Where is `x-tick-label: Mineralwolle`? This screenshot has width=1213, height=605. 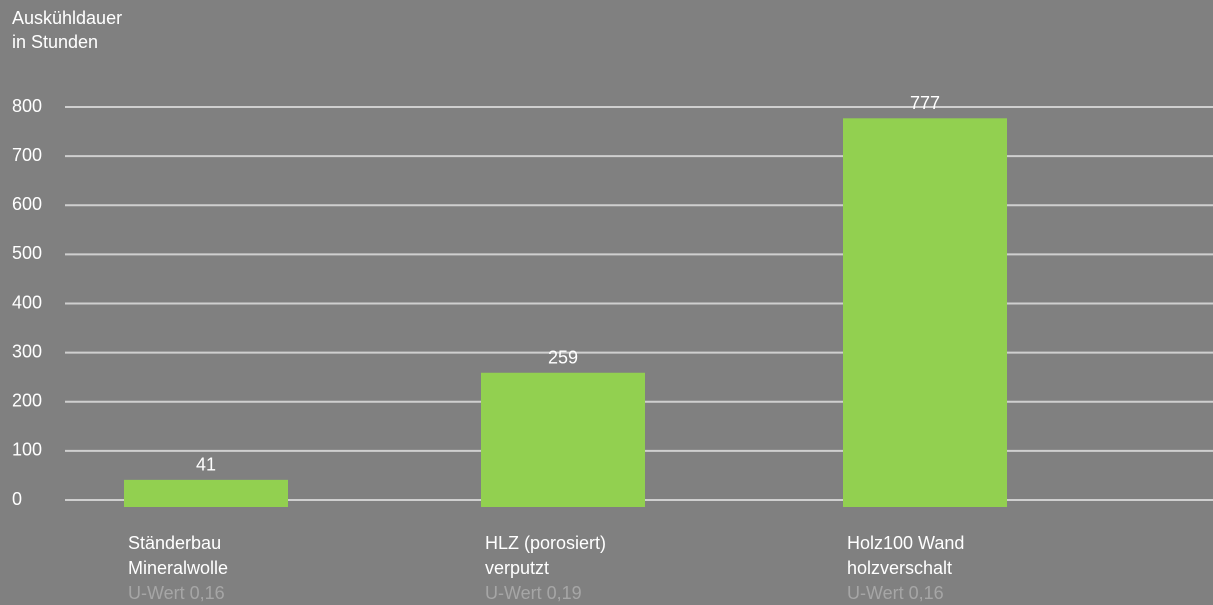 x-tick-label: Mineralwolle is located at coordinates (178, 568).